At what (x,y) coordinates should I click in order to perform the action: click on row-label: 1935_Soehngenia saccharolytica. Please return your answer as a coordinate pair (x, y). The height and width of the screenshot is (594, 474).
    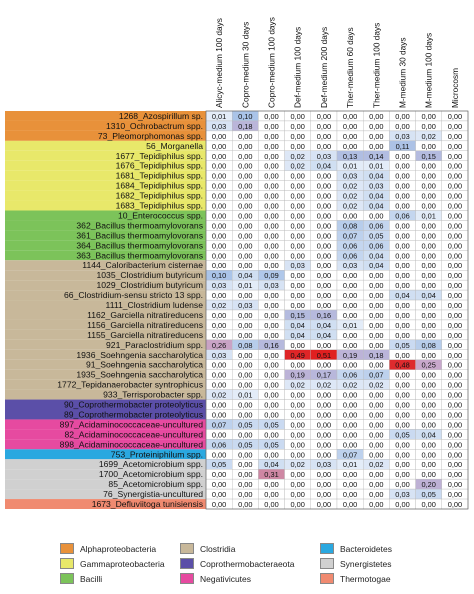
    Looking at the image, I should click on (139, 375).